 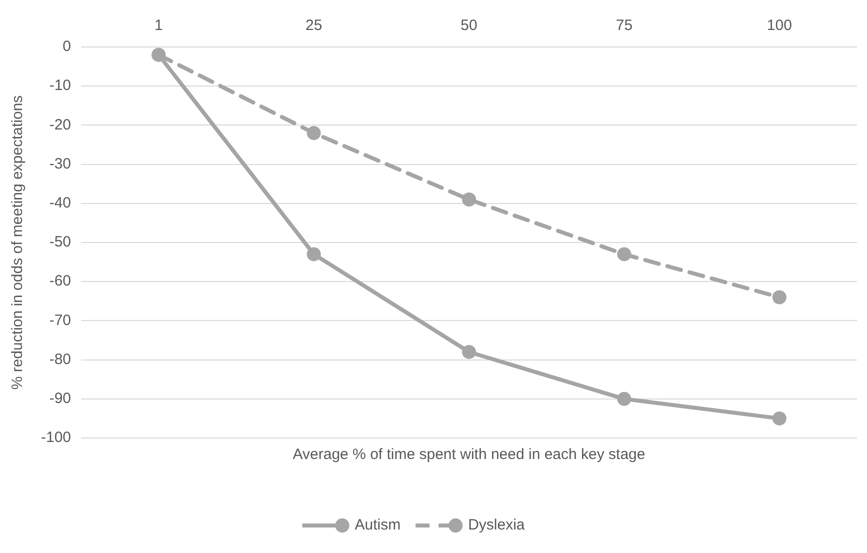 What do you see at coordinates (56, 437) in the screenshot?
I see `y-tick-label: -100` at bounding box center [56, 437].